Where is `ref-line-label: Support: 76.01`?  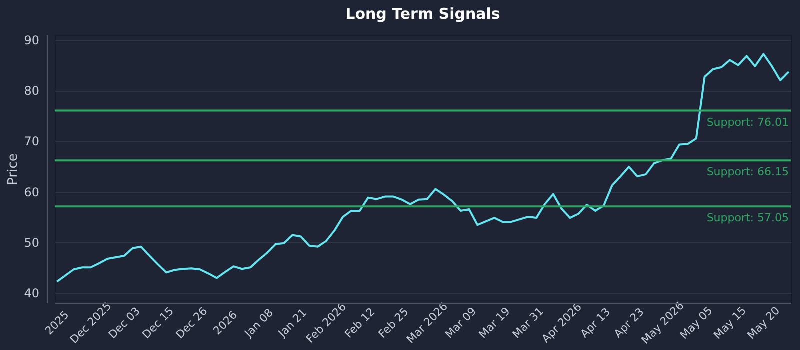
ref-line-label: Support: 76.01 is located at coordinates (747, 122).